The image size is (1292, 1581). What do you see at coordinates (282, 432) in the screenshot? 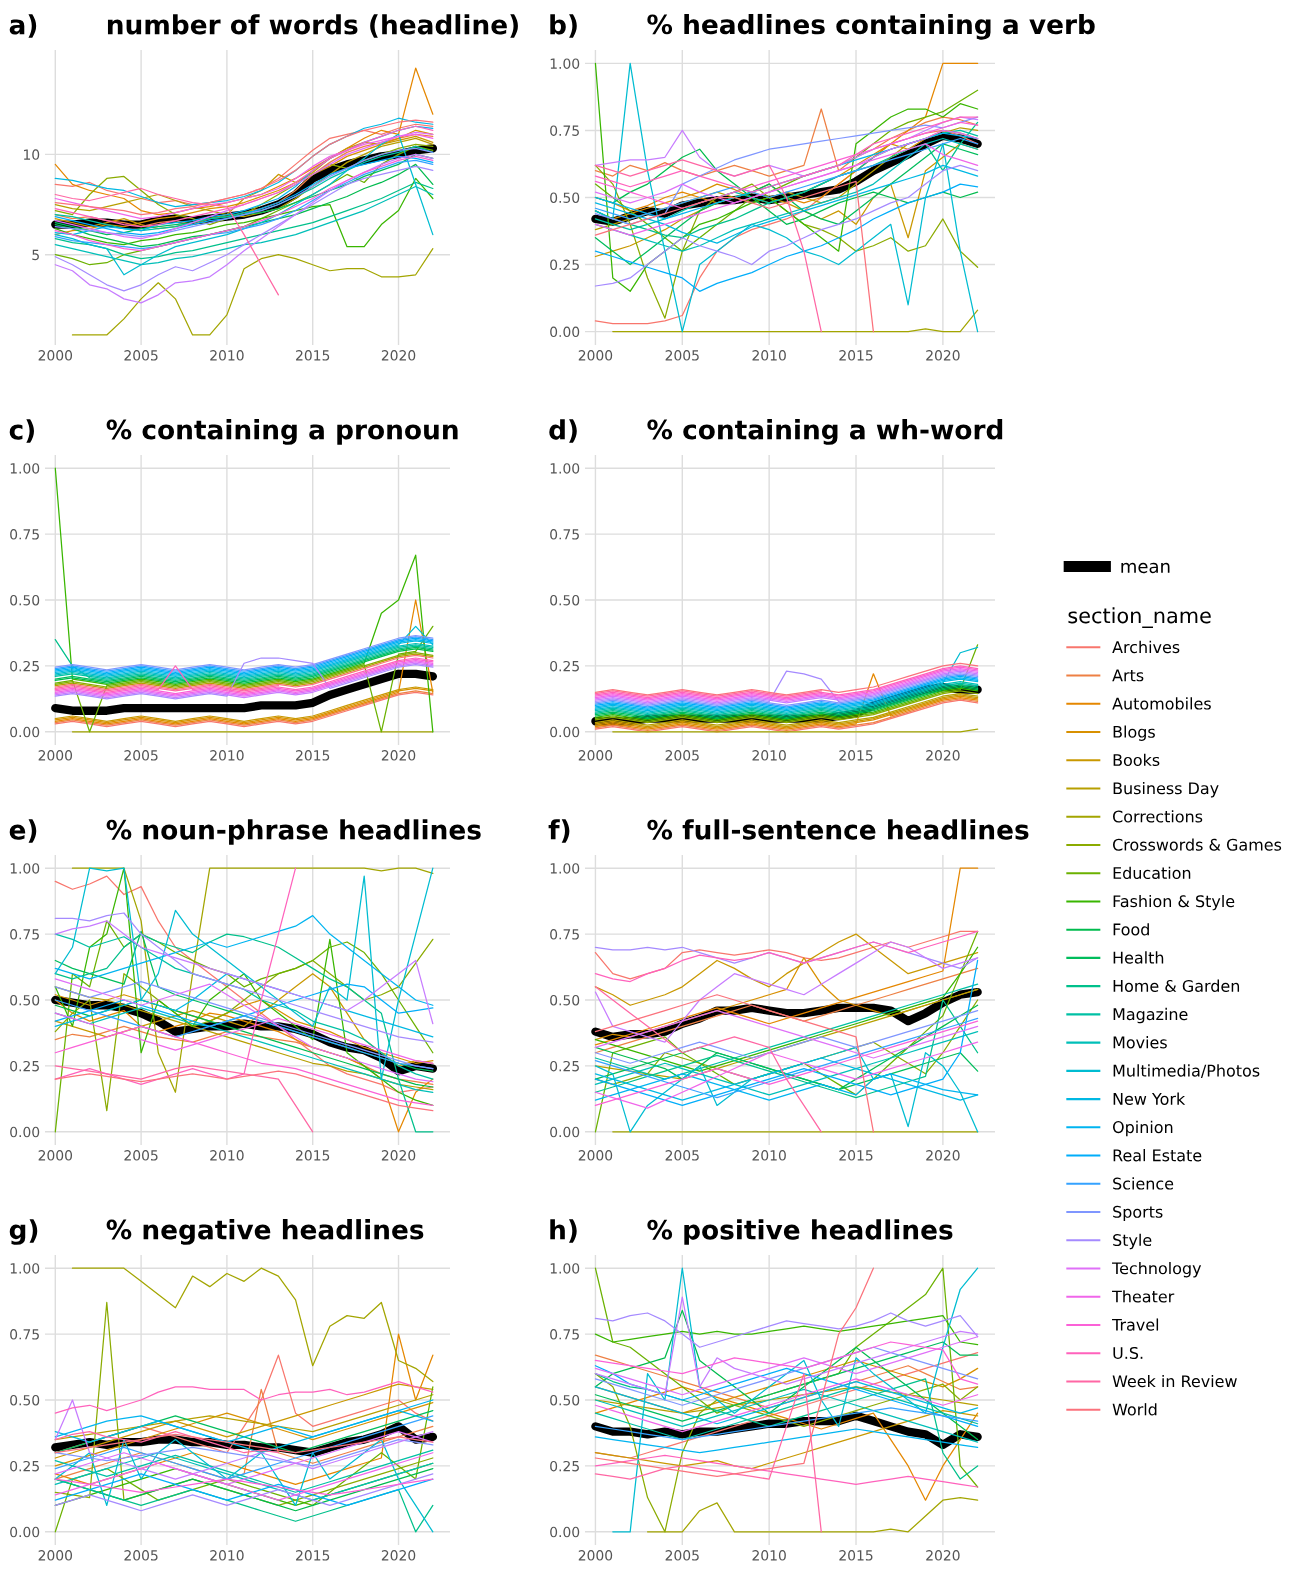
I see `chart-title: % containing a pronoun` at bounding box center [282, 432].